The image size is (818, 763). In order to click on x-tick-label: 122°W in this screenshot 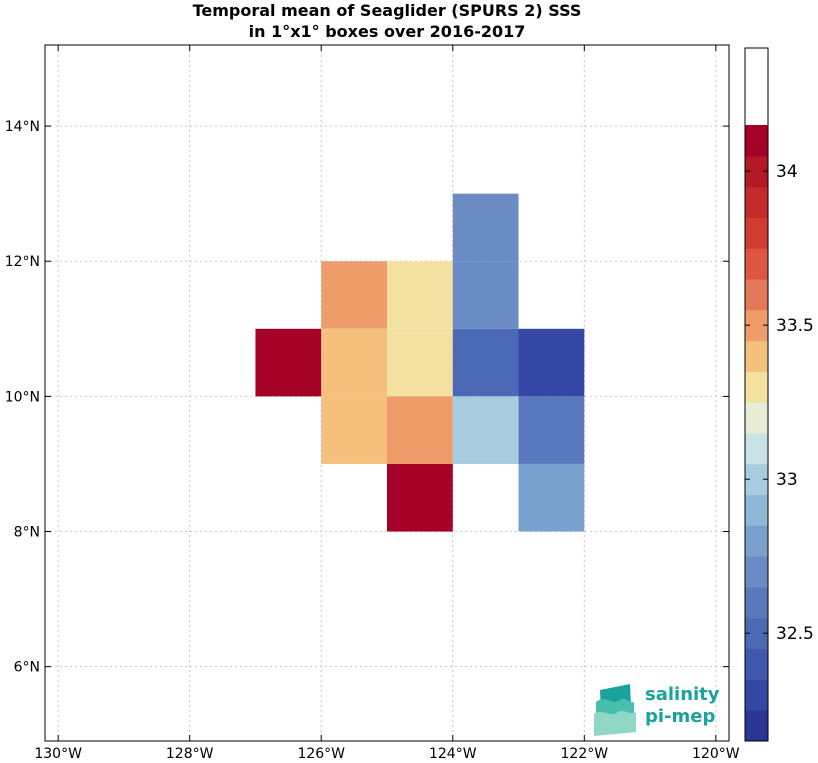, I will do `click(585, 754)`.